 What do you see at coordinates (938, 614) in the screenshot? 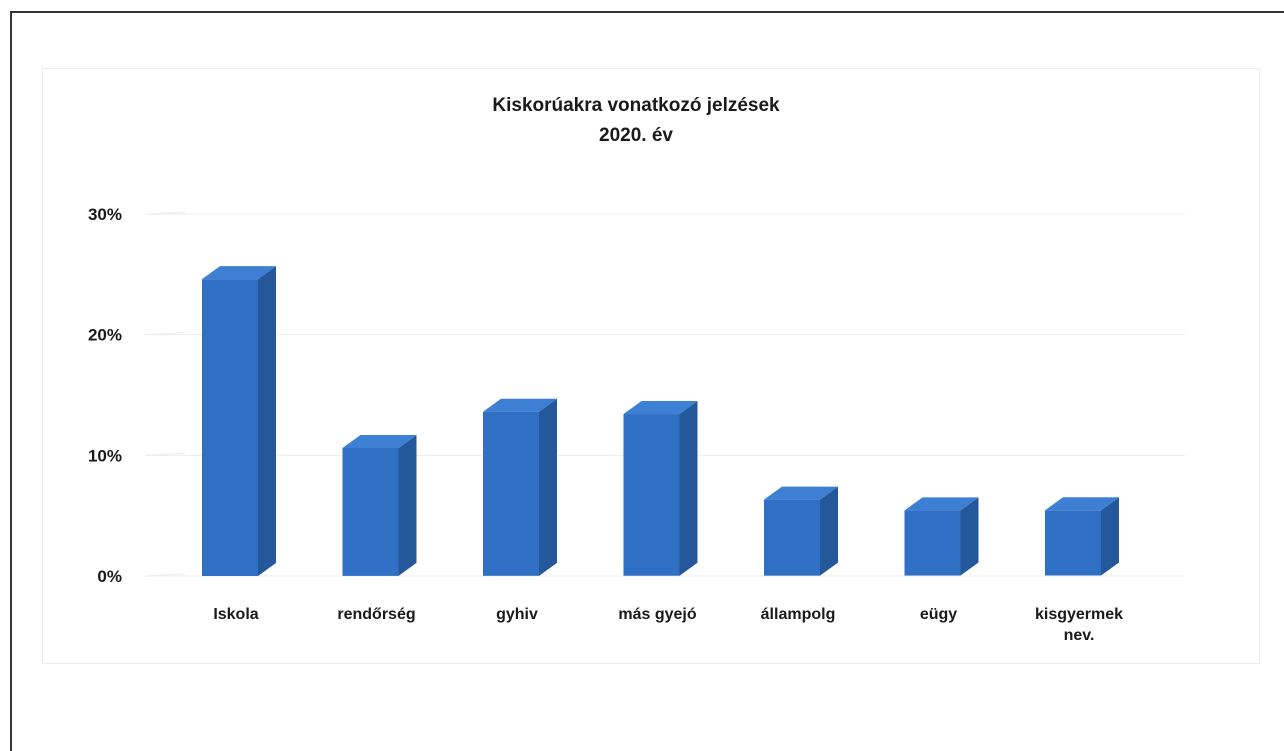
I see `category-label: eügy` at bounding box center [938, 614].